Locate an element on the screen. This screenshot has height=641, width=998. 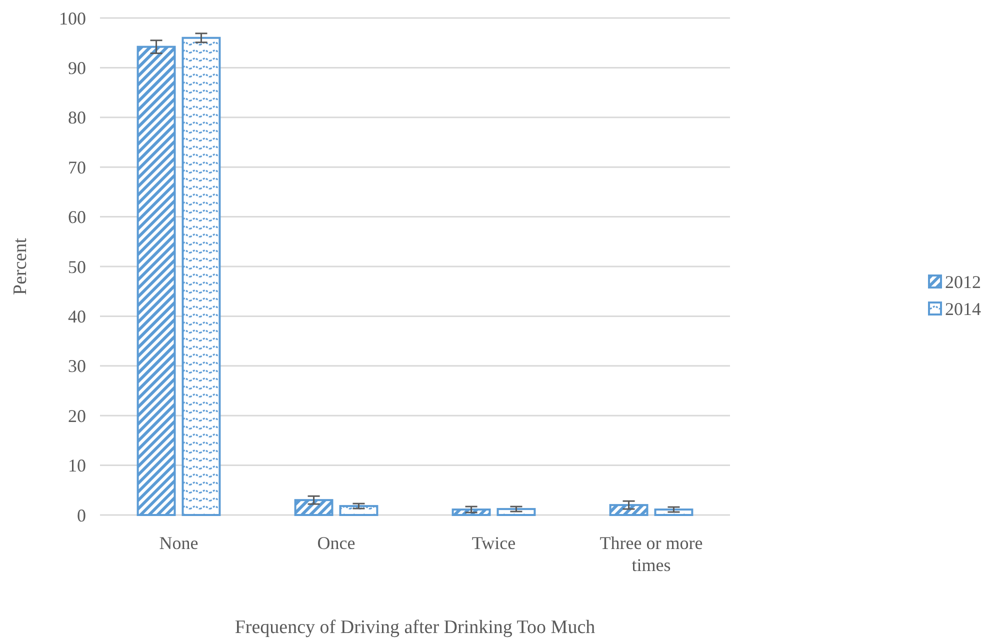
y-tick-label: 70 is located at coordinates (77, 167).